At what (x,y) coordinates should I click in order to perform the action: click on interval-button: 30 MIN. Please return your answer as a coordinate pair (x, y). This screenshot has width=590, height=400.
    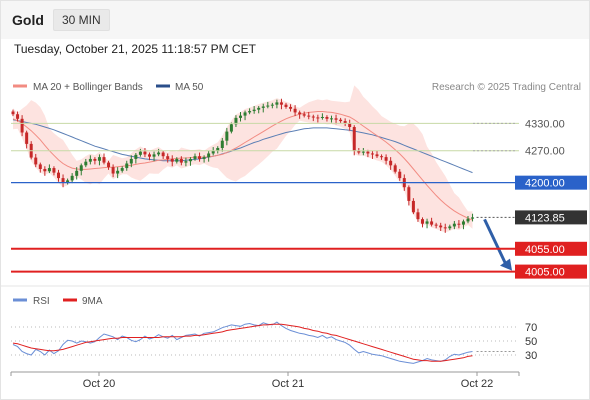
    Looking at the image, I should click on (81, 20).